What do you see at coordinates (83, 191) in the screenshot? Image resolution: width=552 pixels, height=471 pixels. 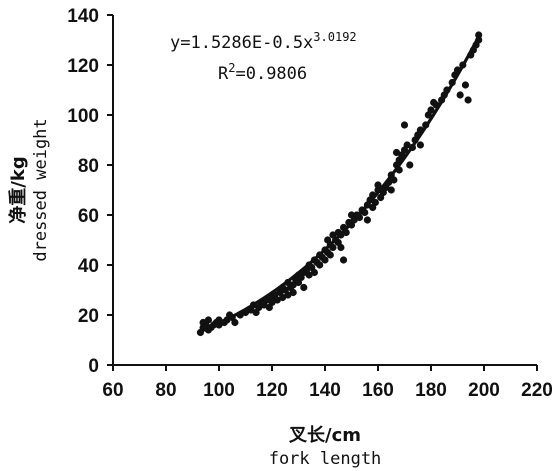 I see `y-tick-labels: 0 20 40 60 80 100 120 140` at bounding box center [83, 191].